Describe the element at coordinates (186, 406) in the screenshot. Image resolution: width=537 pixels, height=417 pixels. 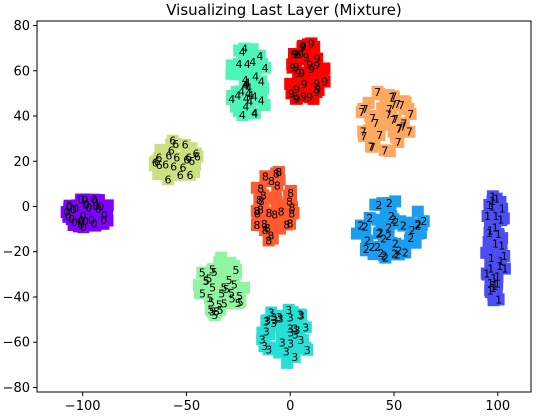
I see `x-tick-label: −50` at that location.